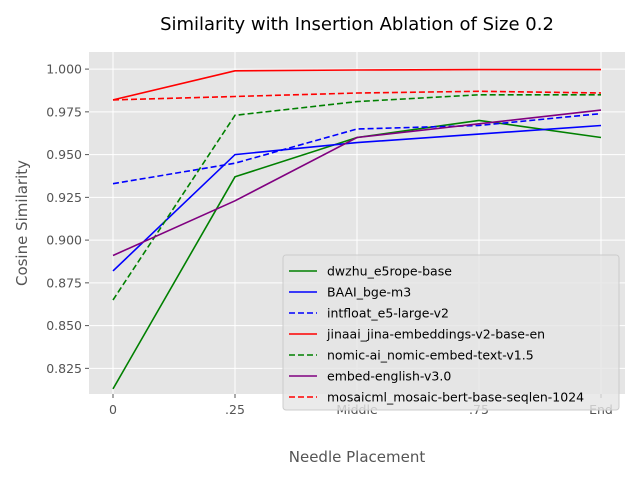 This screenshot has height=480, width=640. What do you see at coordinates (235, 409) in the screenshot?
I see `x-tick-label: .25` at bounding box center [235, 409].